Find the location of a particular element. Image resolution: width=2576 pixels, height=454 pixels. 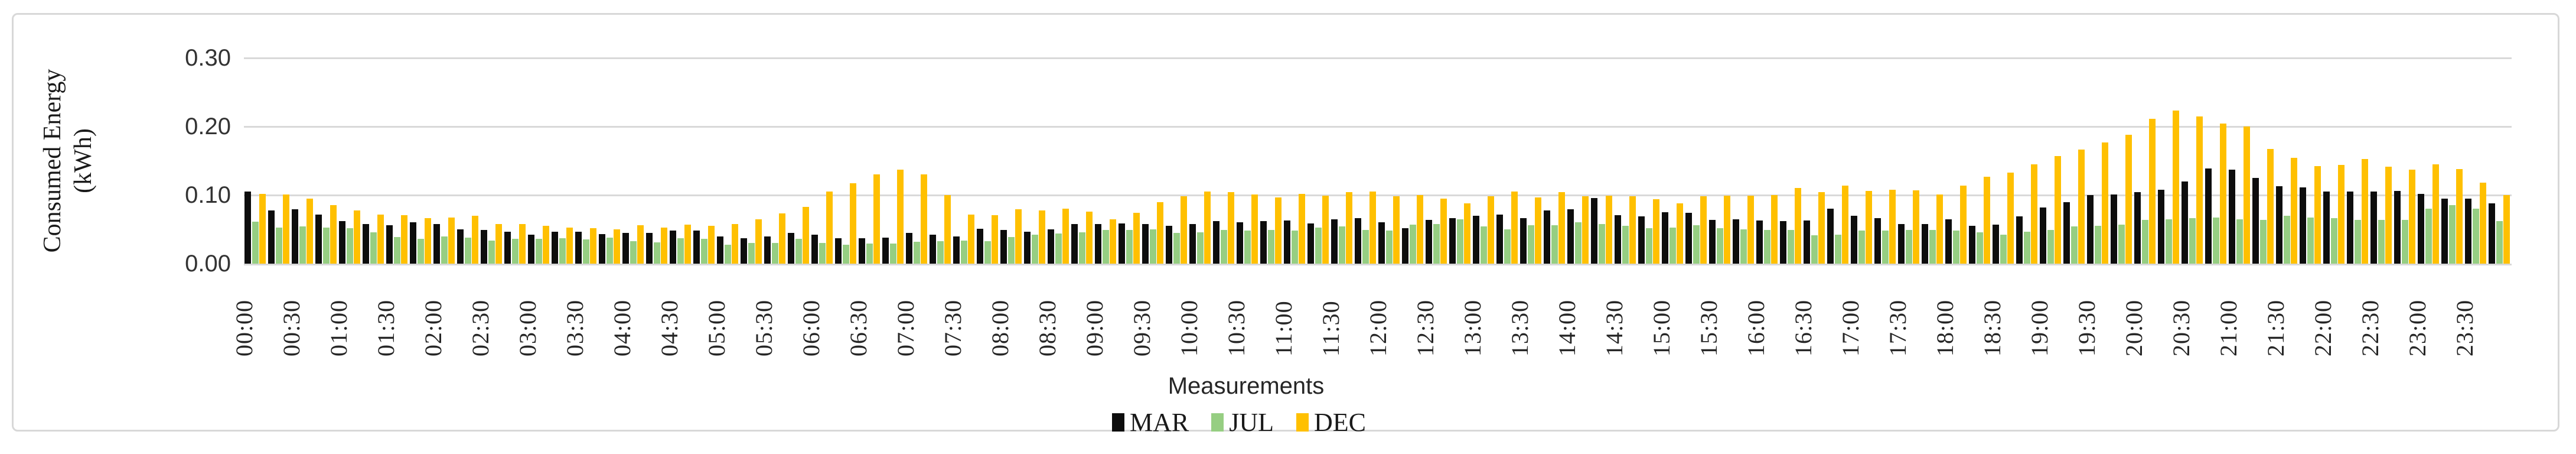

x-tick-label: 05:30 is located at coordinates (764, 328).